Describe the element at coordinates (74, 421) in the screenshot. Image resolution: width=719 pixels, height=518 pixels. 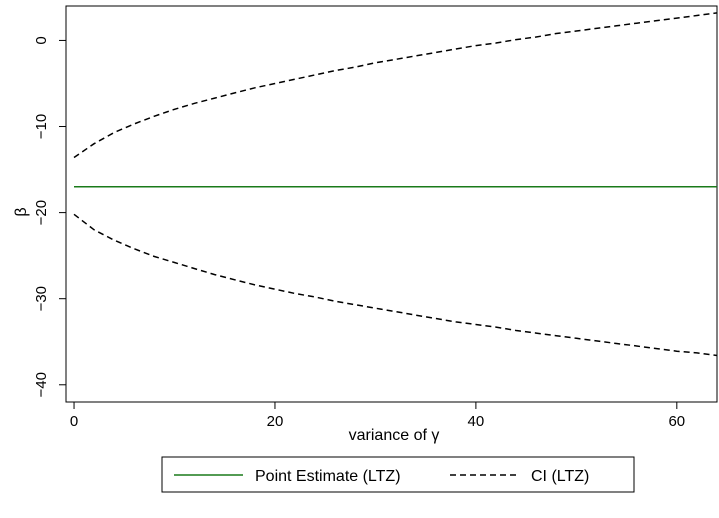
I see `x-tick-label: 0` at that location.